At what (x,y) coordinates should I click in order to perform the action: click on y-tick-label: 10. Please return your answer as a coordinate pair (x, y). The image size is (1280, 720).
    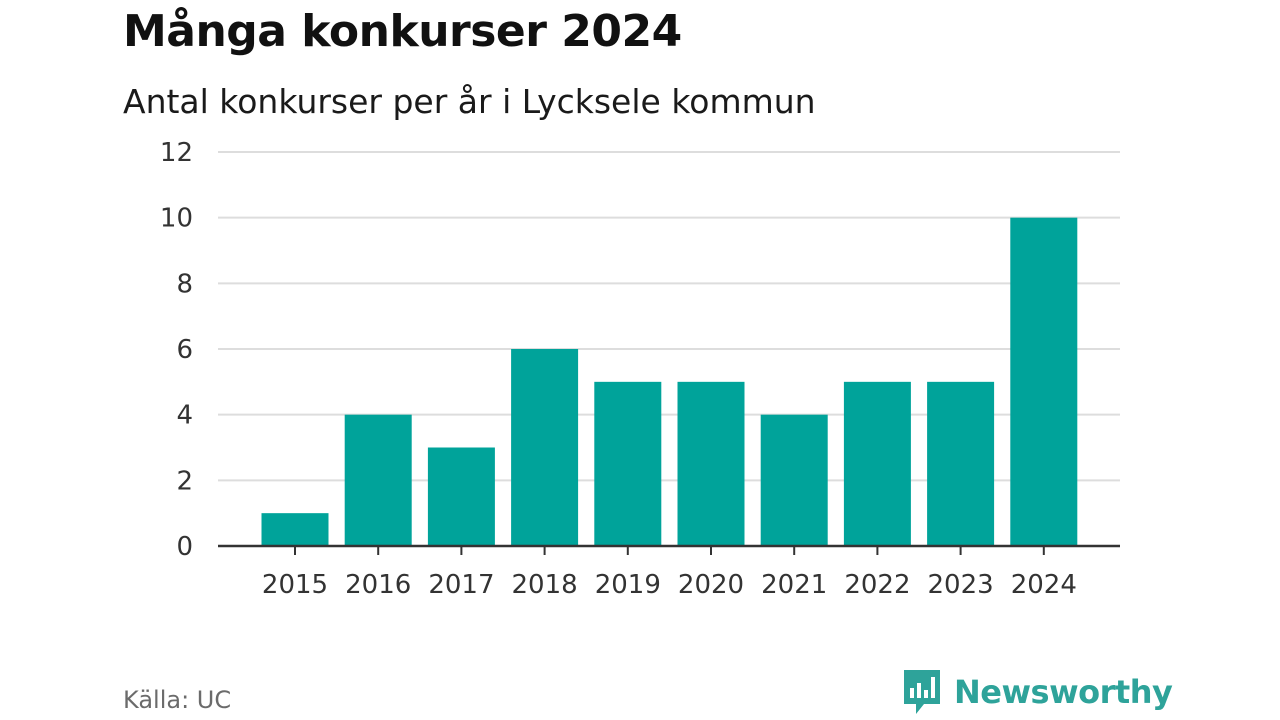
    Looking at the image, I should click on (176, 219).